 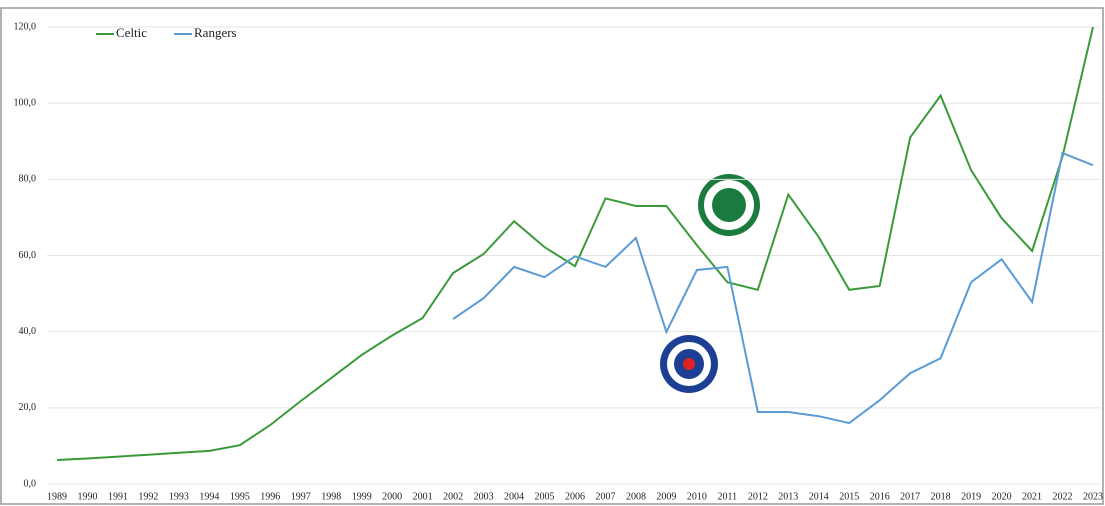 What do you see at coordinates (28, 179) in the screenshot?
I see `y-tick-label: 80,0` at bounding box center [28, 179].